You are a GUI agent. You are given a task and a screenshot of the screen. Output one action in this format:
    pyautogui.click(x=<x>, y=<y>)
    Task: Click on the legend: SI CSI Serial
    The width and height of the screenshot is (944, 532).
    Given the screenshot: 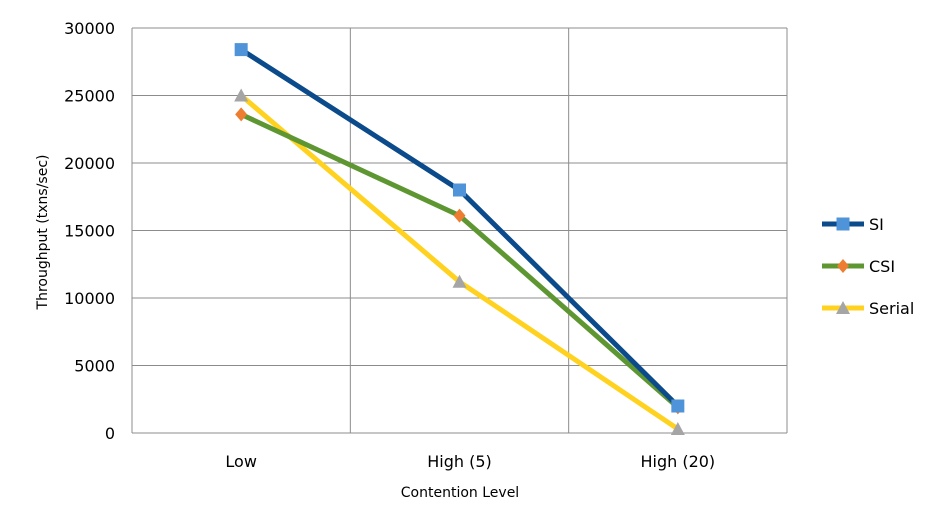 What is the action you would take?
    pyautogui.click(x=868, y=266)
    